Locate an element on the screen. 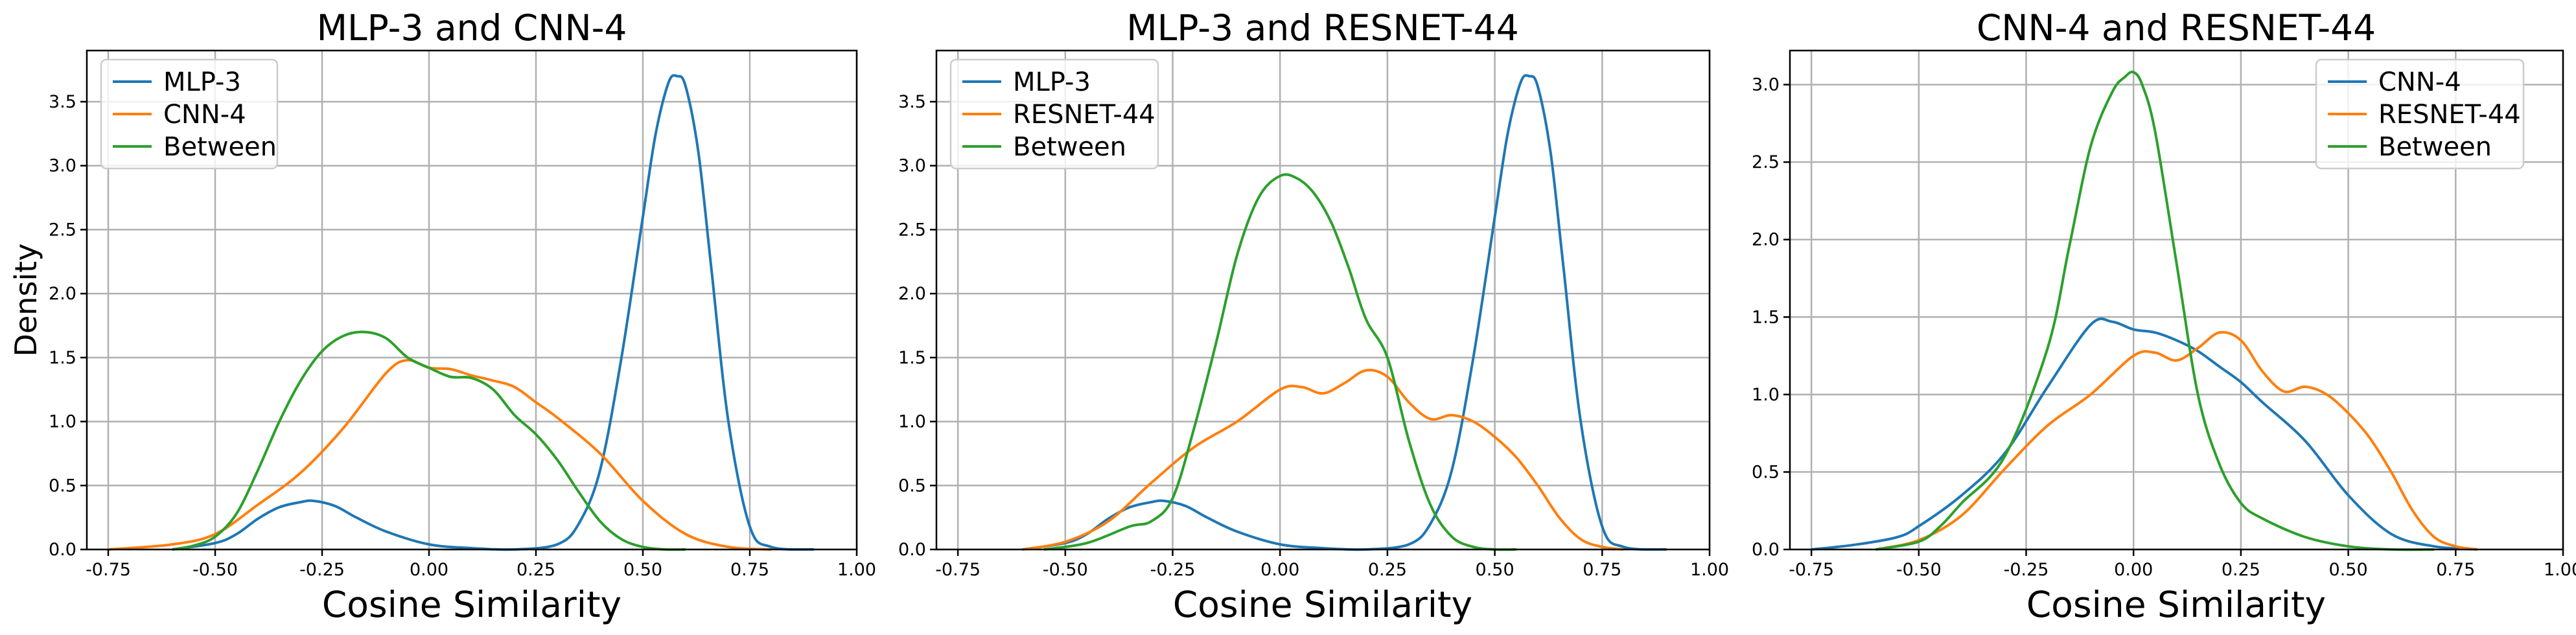  panel-title: MLP-3 and CNN-4 is located at coordinates (472, 28).